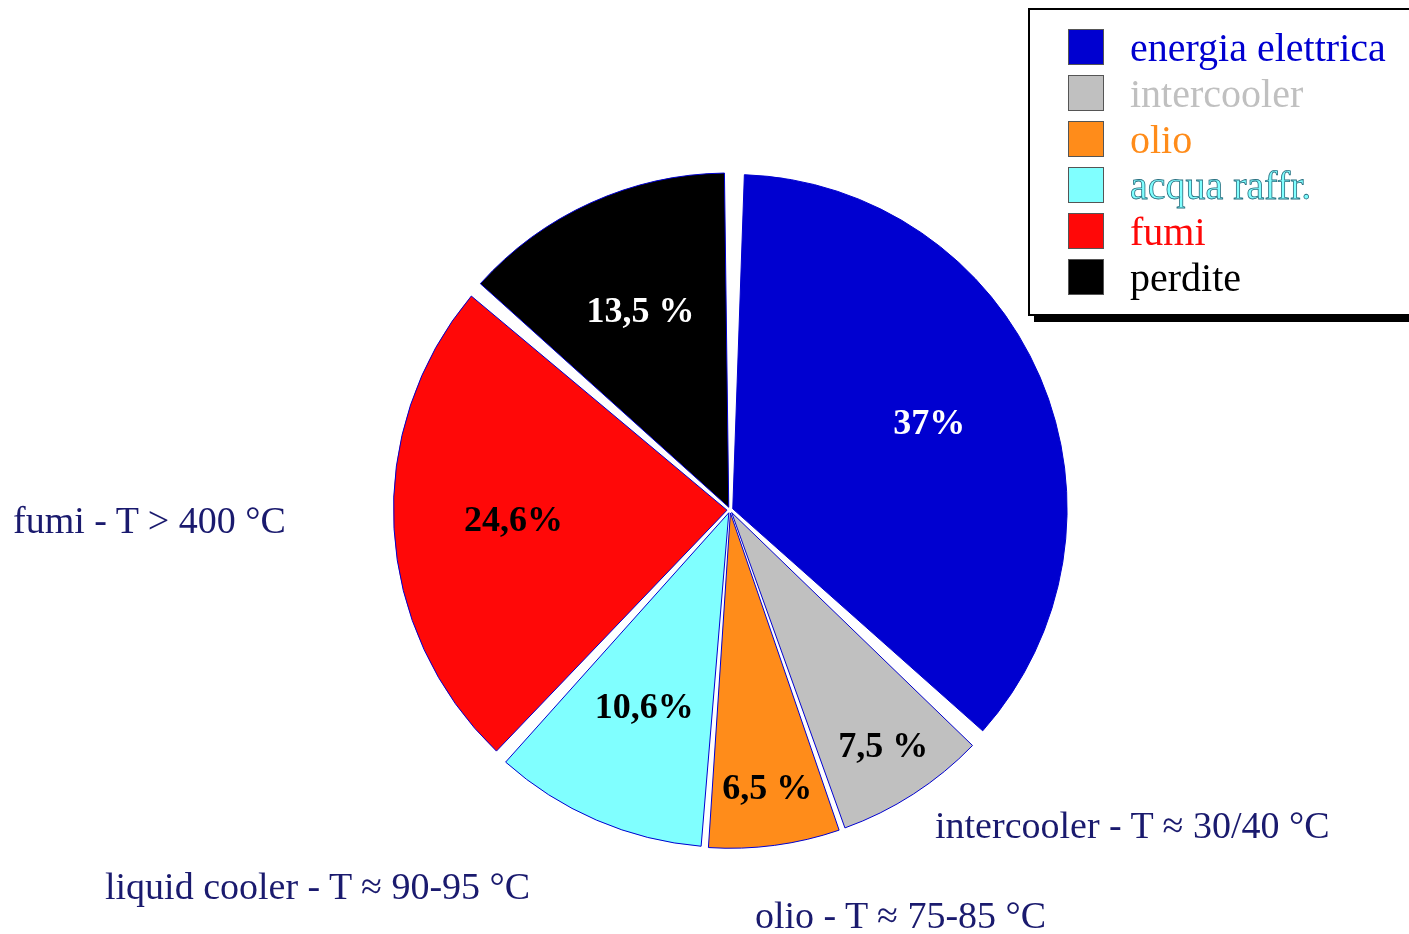 The width and height of the screenshot is (1409, 934). What do you see at coordinates (1161, 139) in the screenshot?
I see `legend-label: olio` at bounding box center [1161, 139].